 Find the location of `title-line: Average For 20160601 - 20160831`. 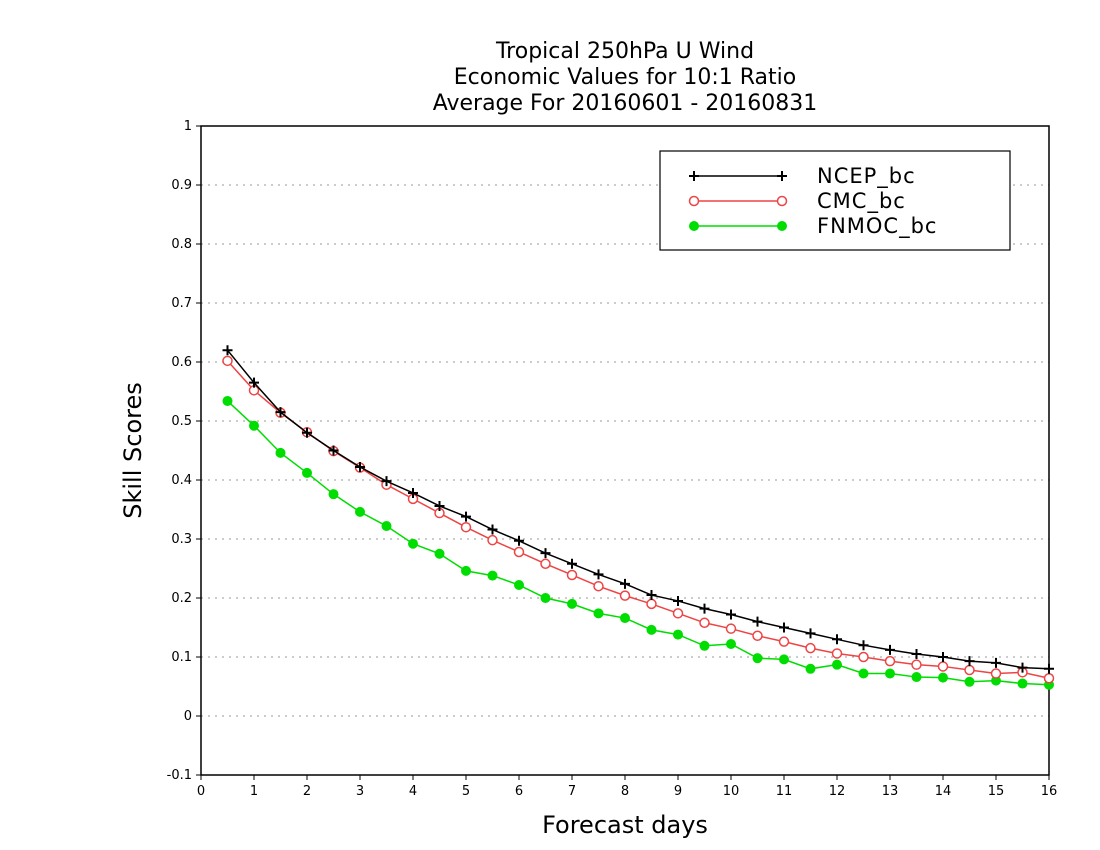

title-line: Average For 20160601 - 20160831 is located at coordinates (625, 103).